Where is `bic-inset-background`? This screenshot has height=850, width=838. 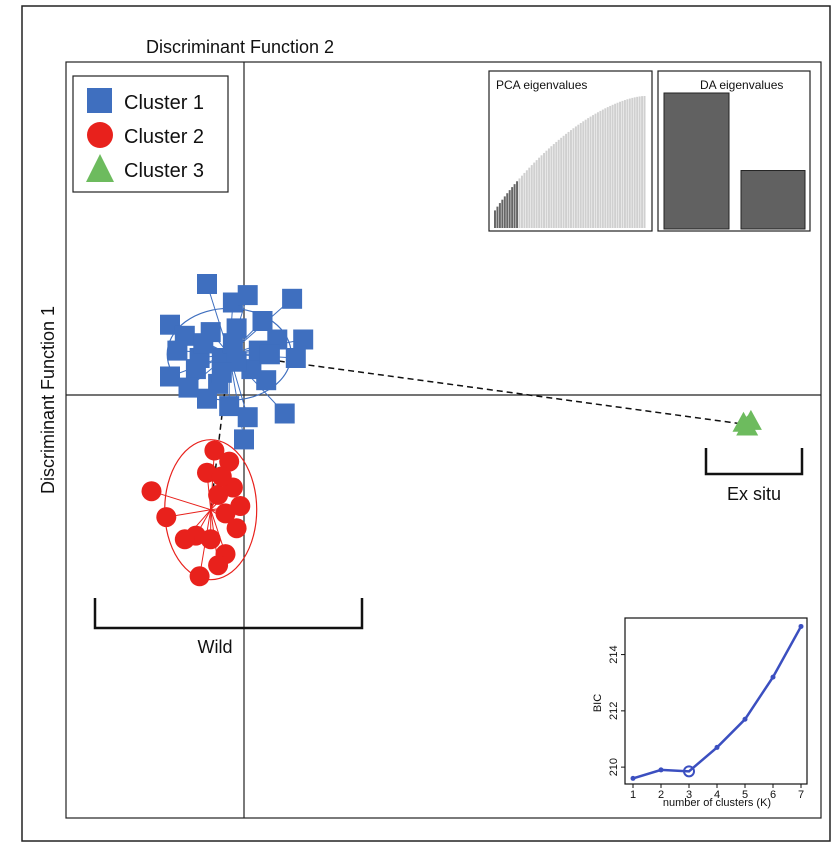
bic-inset-background is located at coordinates (699, 710).